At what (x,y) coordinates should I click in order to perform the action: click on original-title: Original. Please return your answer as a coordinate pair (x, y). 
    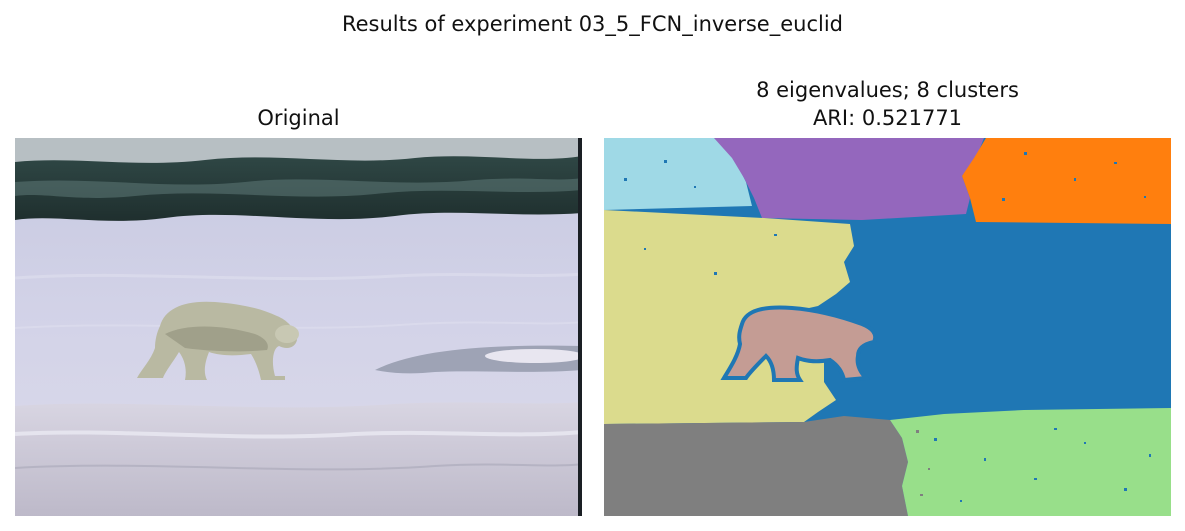
    Looking at the image, I should click on (298, 118).